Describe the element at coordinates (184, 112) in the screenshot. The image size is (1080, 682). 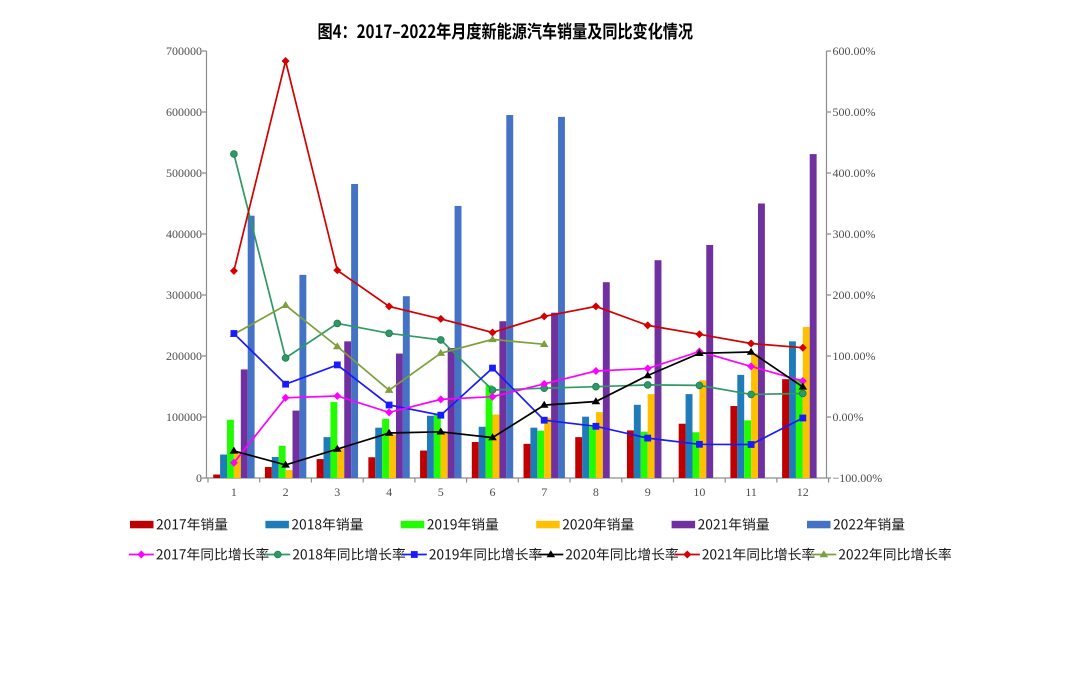
I see `svg-text: 600000` at that location.